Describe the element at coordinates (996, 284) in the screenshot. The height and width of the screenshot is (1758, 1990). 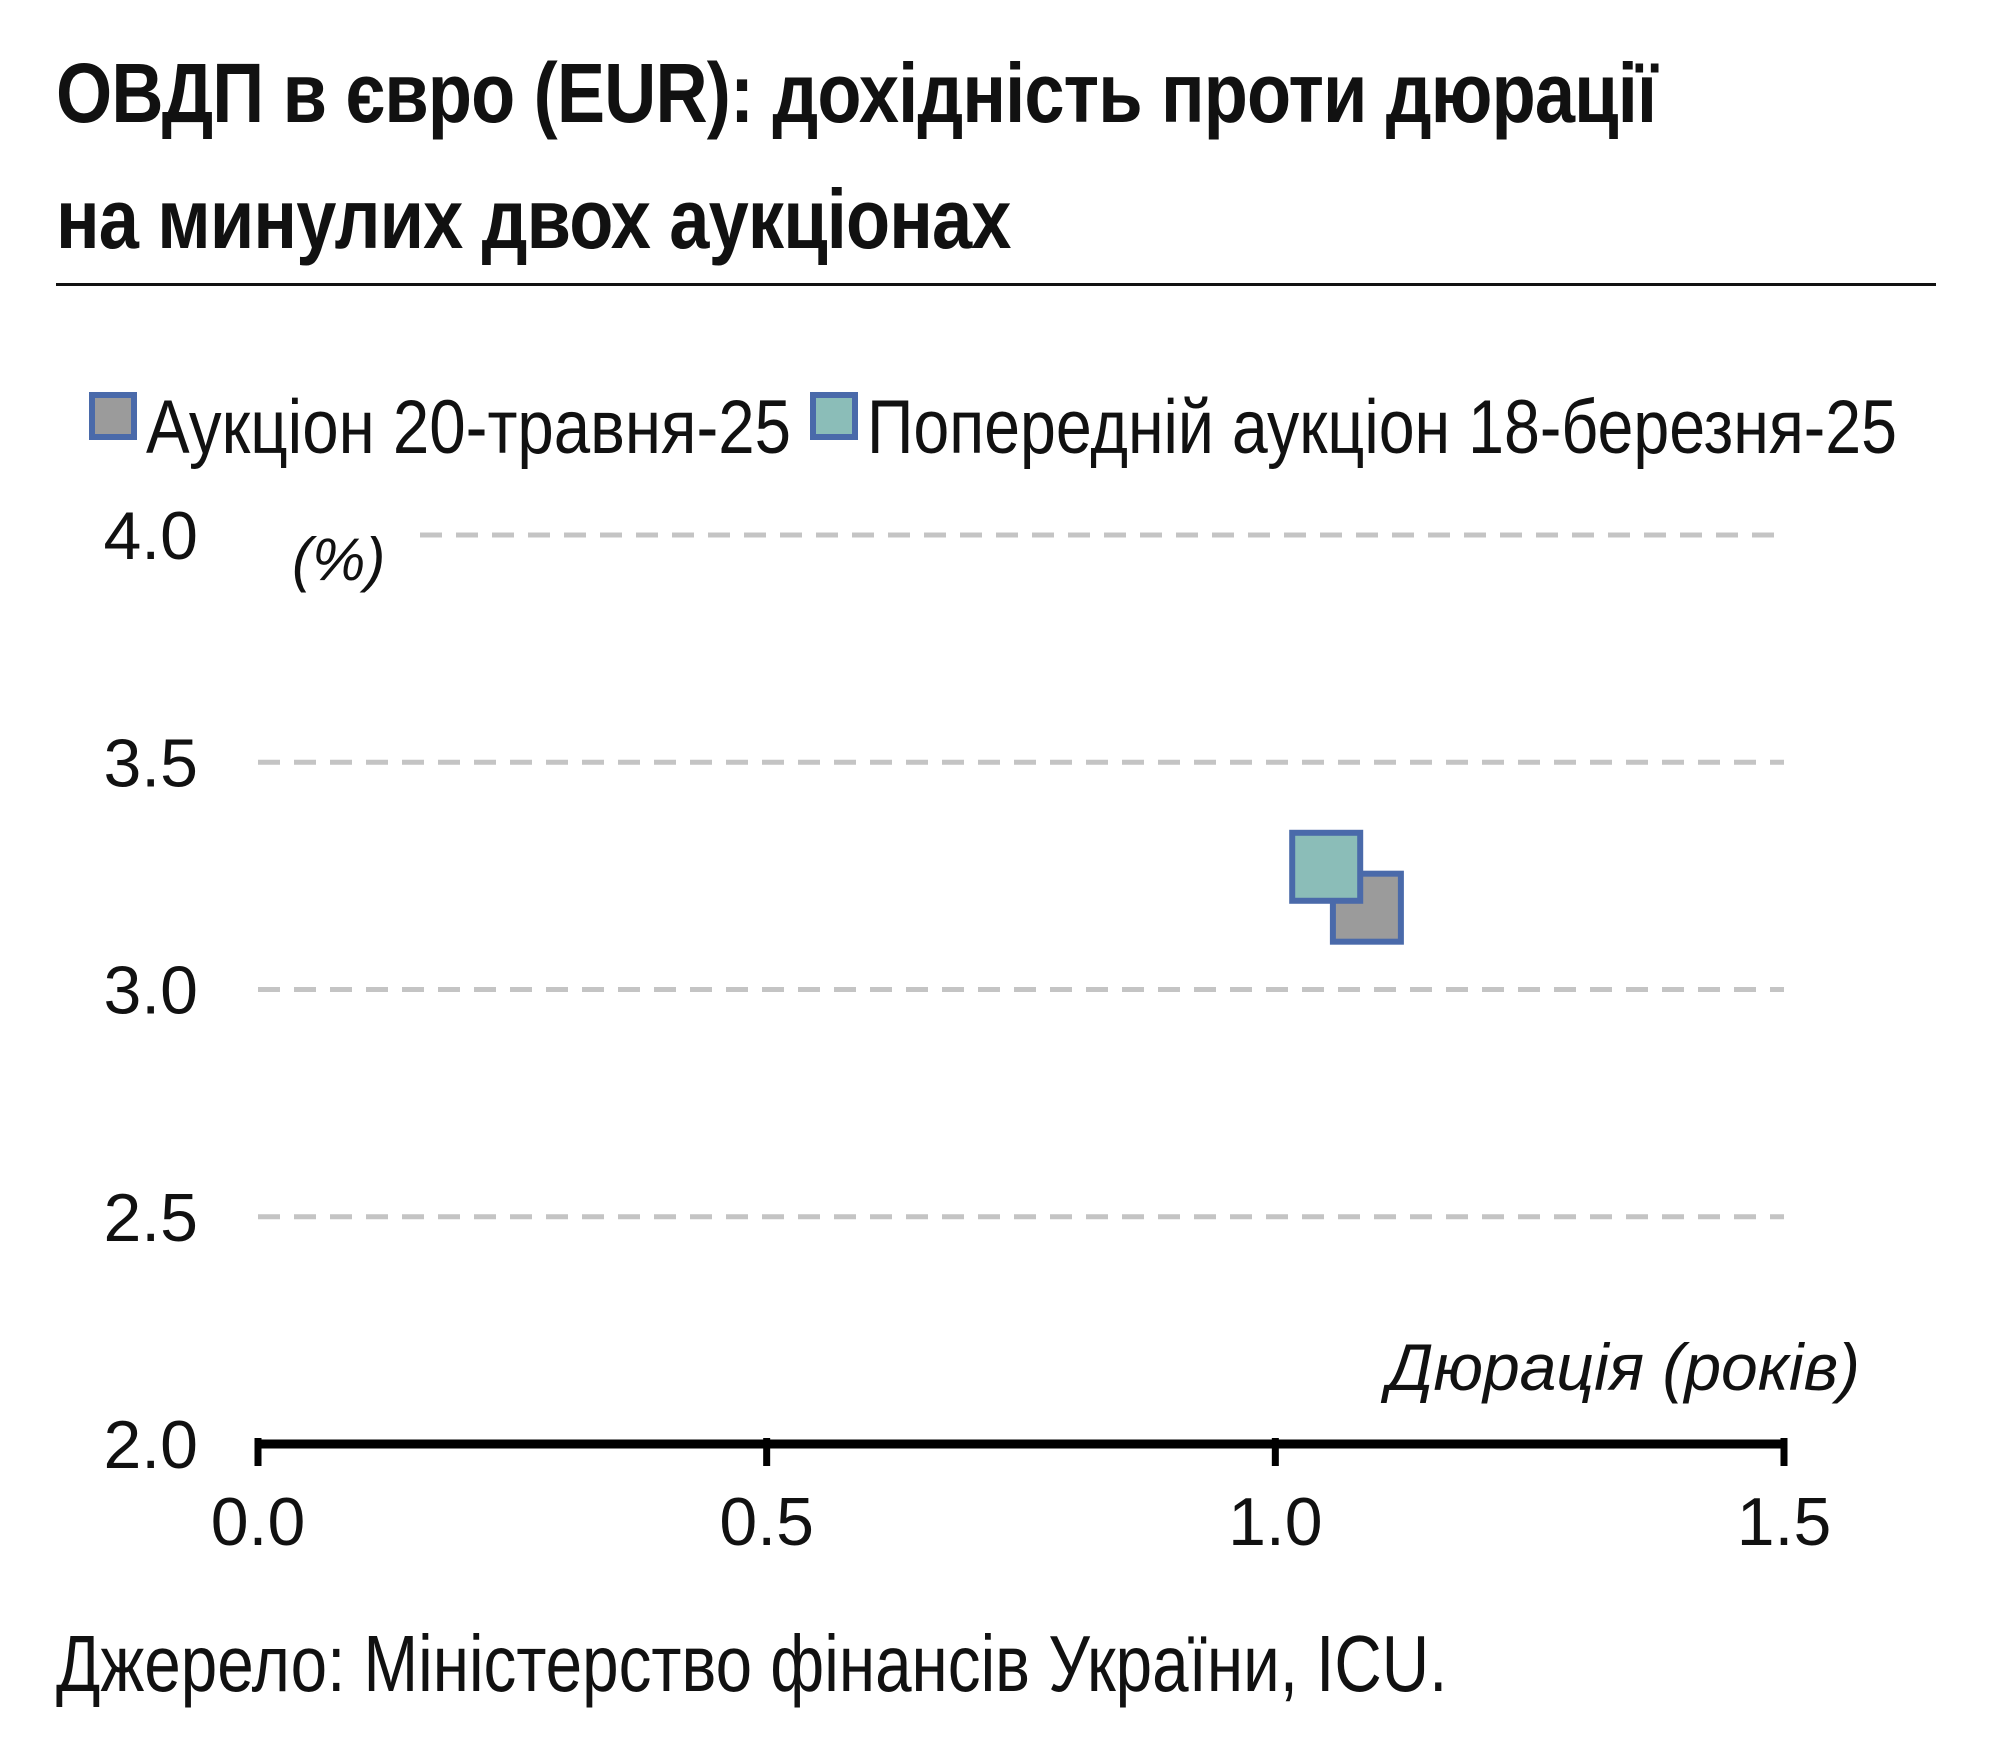
I see `title-divider` at that location.